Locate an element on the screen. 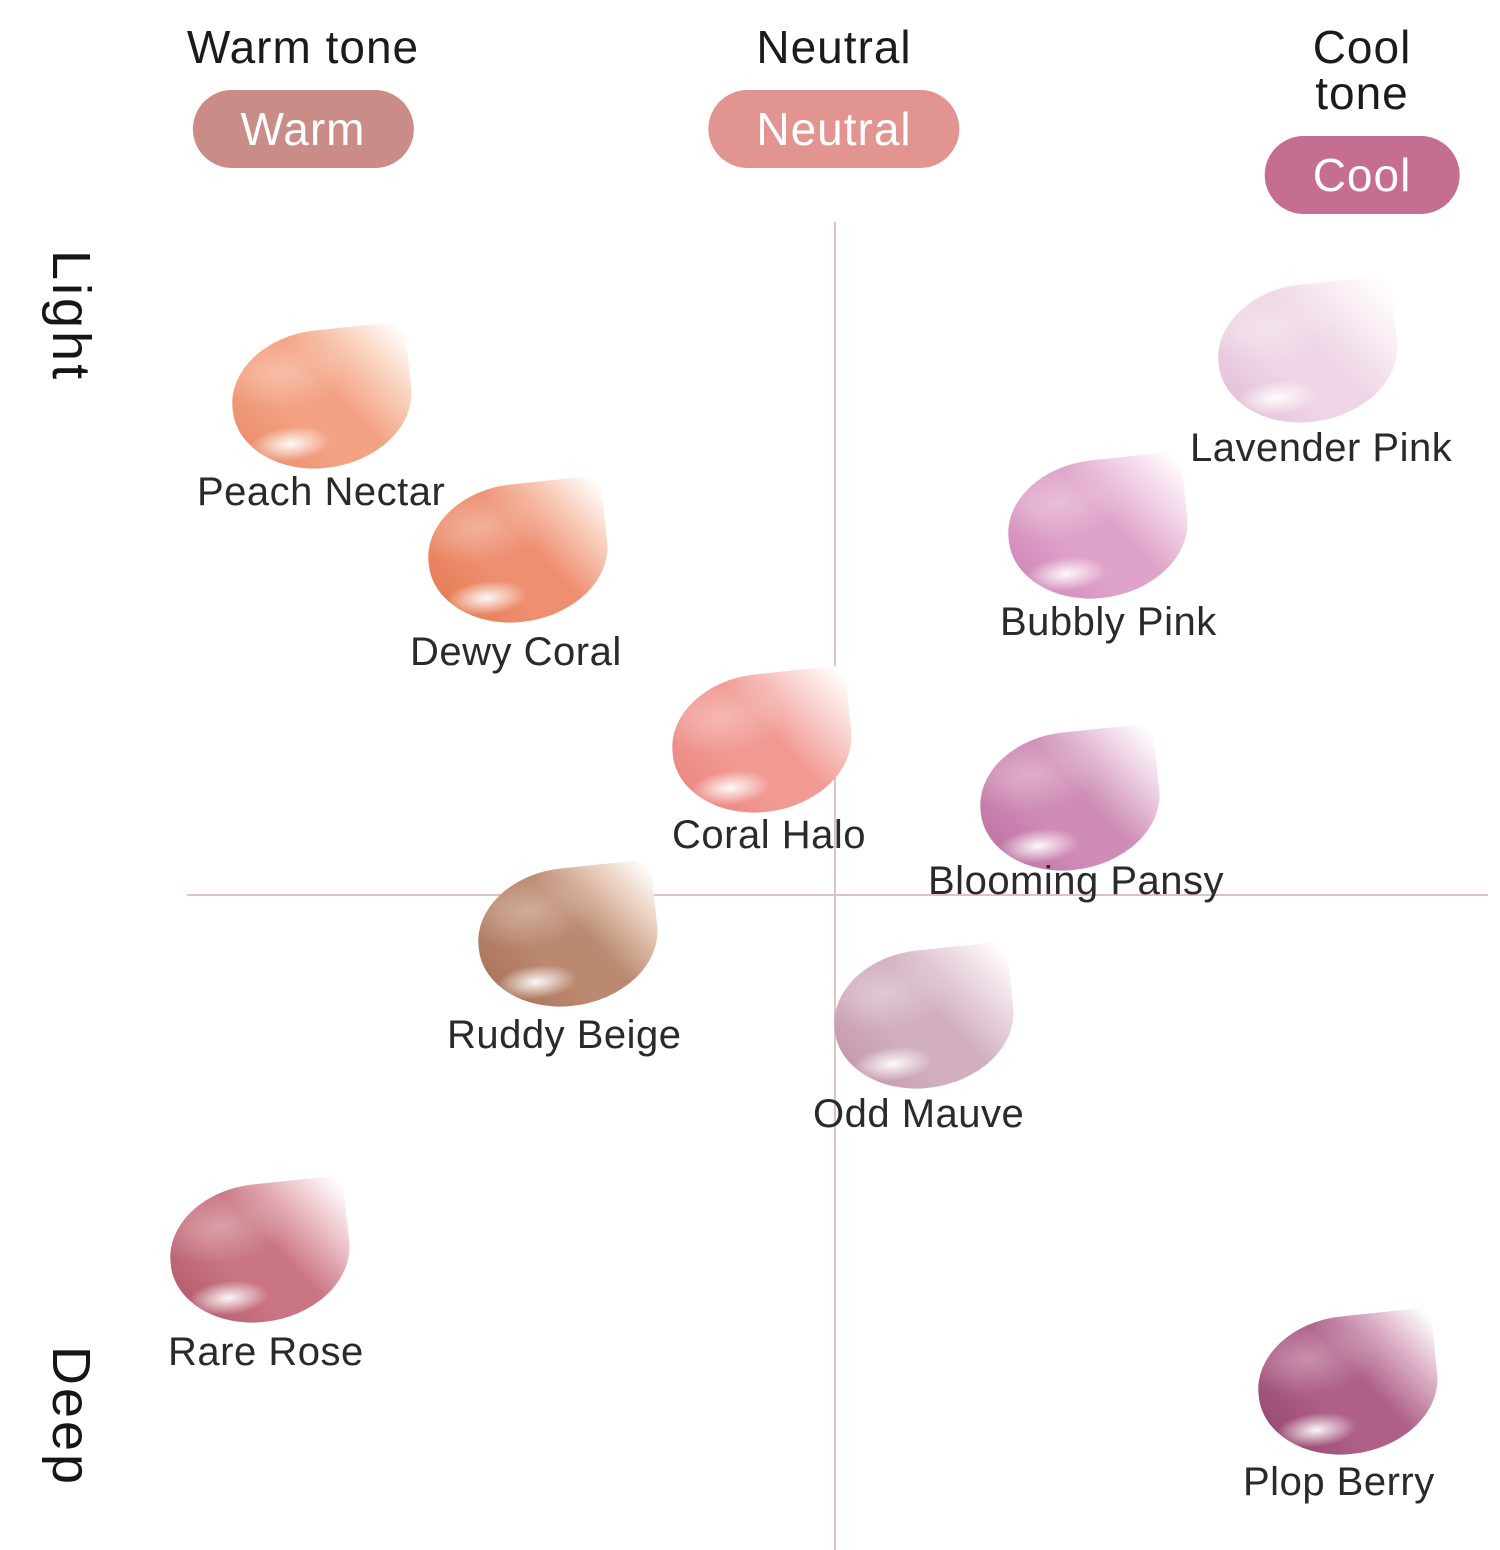  shade-label: Odd Mauve is located at coordinates (919, 1114).